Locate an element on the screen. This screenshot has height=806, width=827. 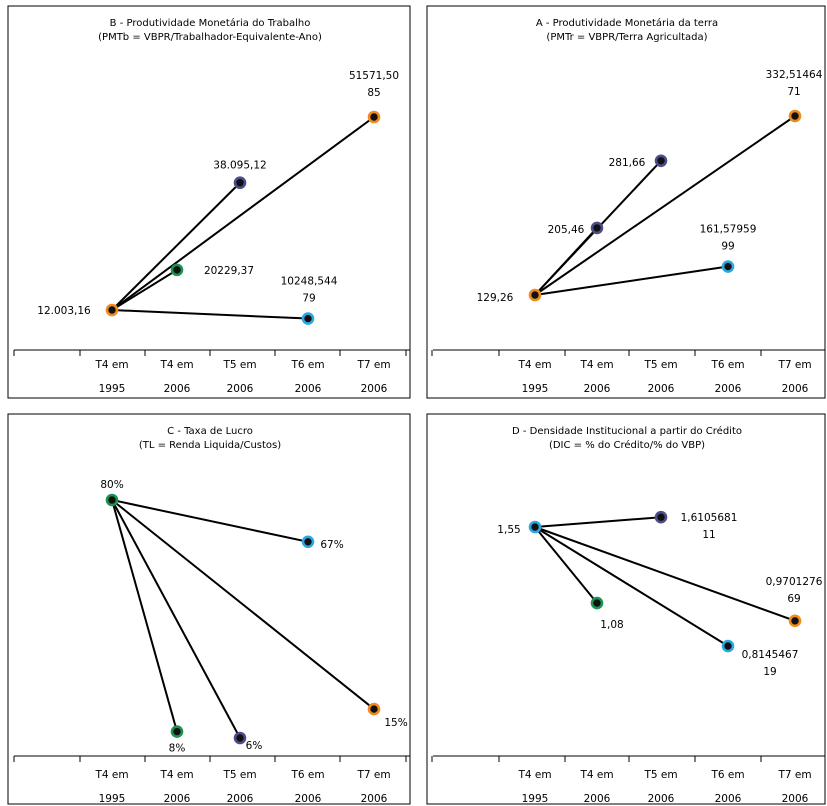
origin-label: 12.003,16 is located at coordinates (64, 311).